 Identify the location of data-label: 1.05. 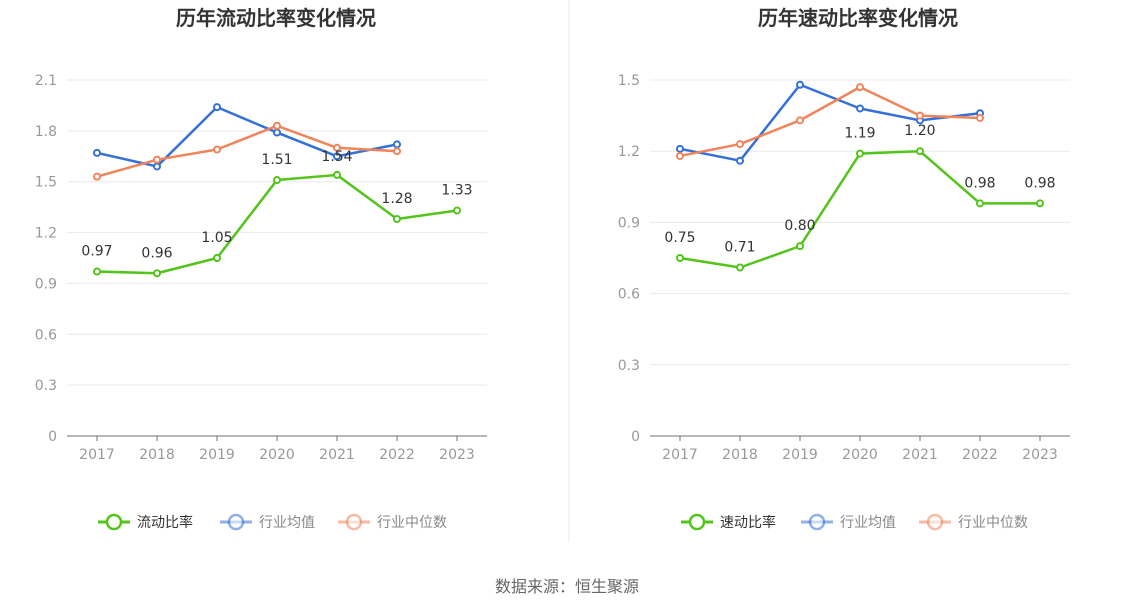
(216, 238).